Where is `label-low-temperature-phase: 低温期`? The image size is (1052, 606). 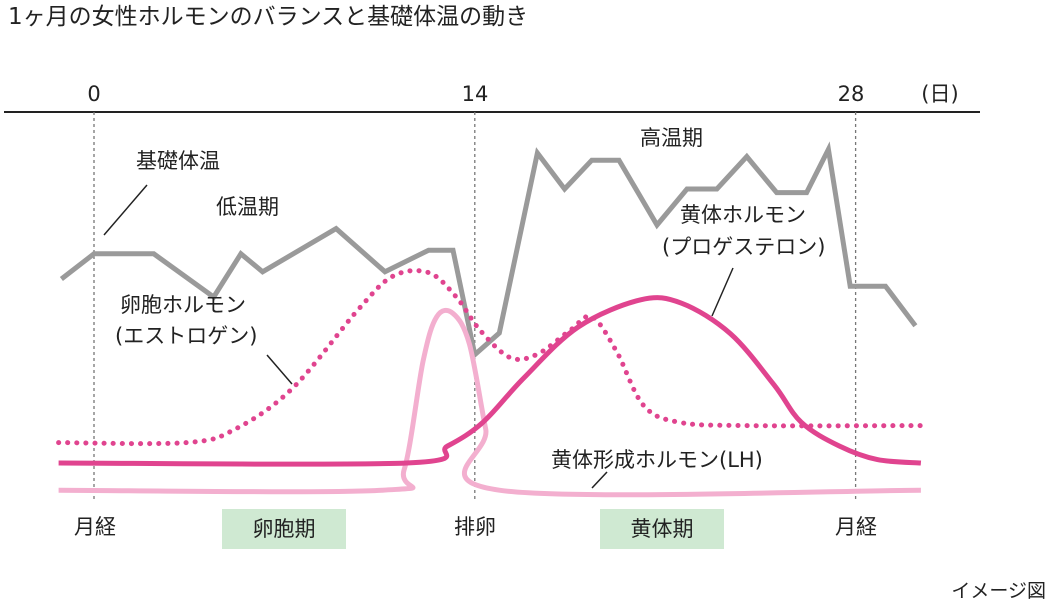 label-low-temperature-phase: 低温期 is located at coordinates (247, 207).